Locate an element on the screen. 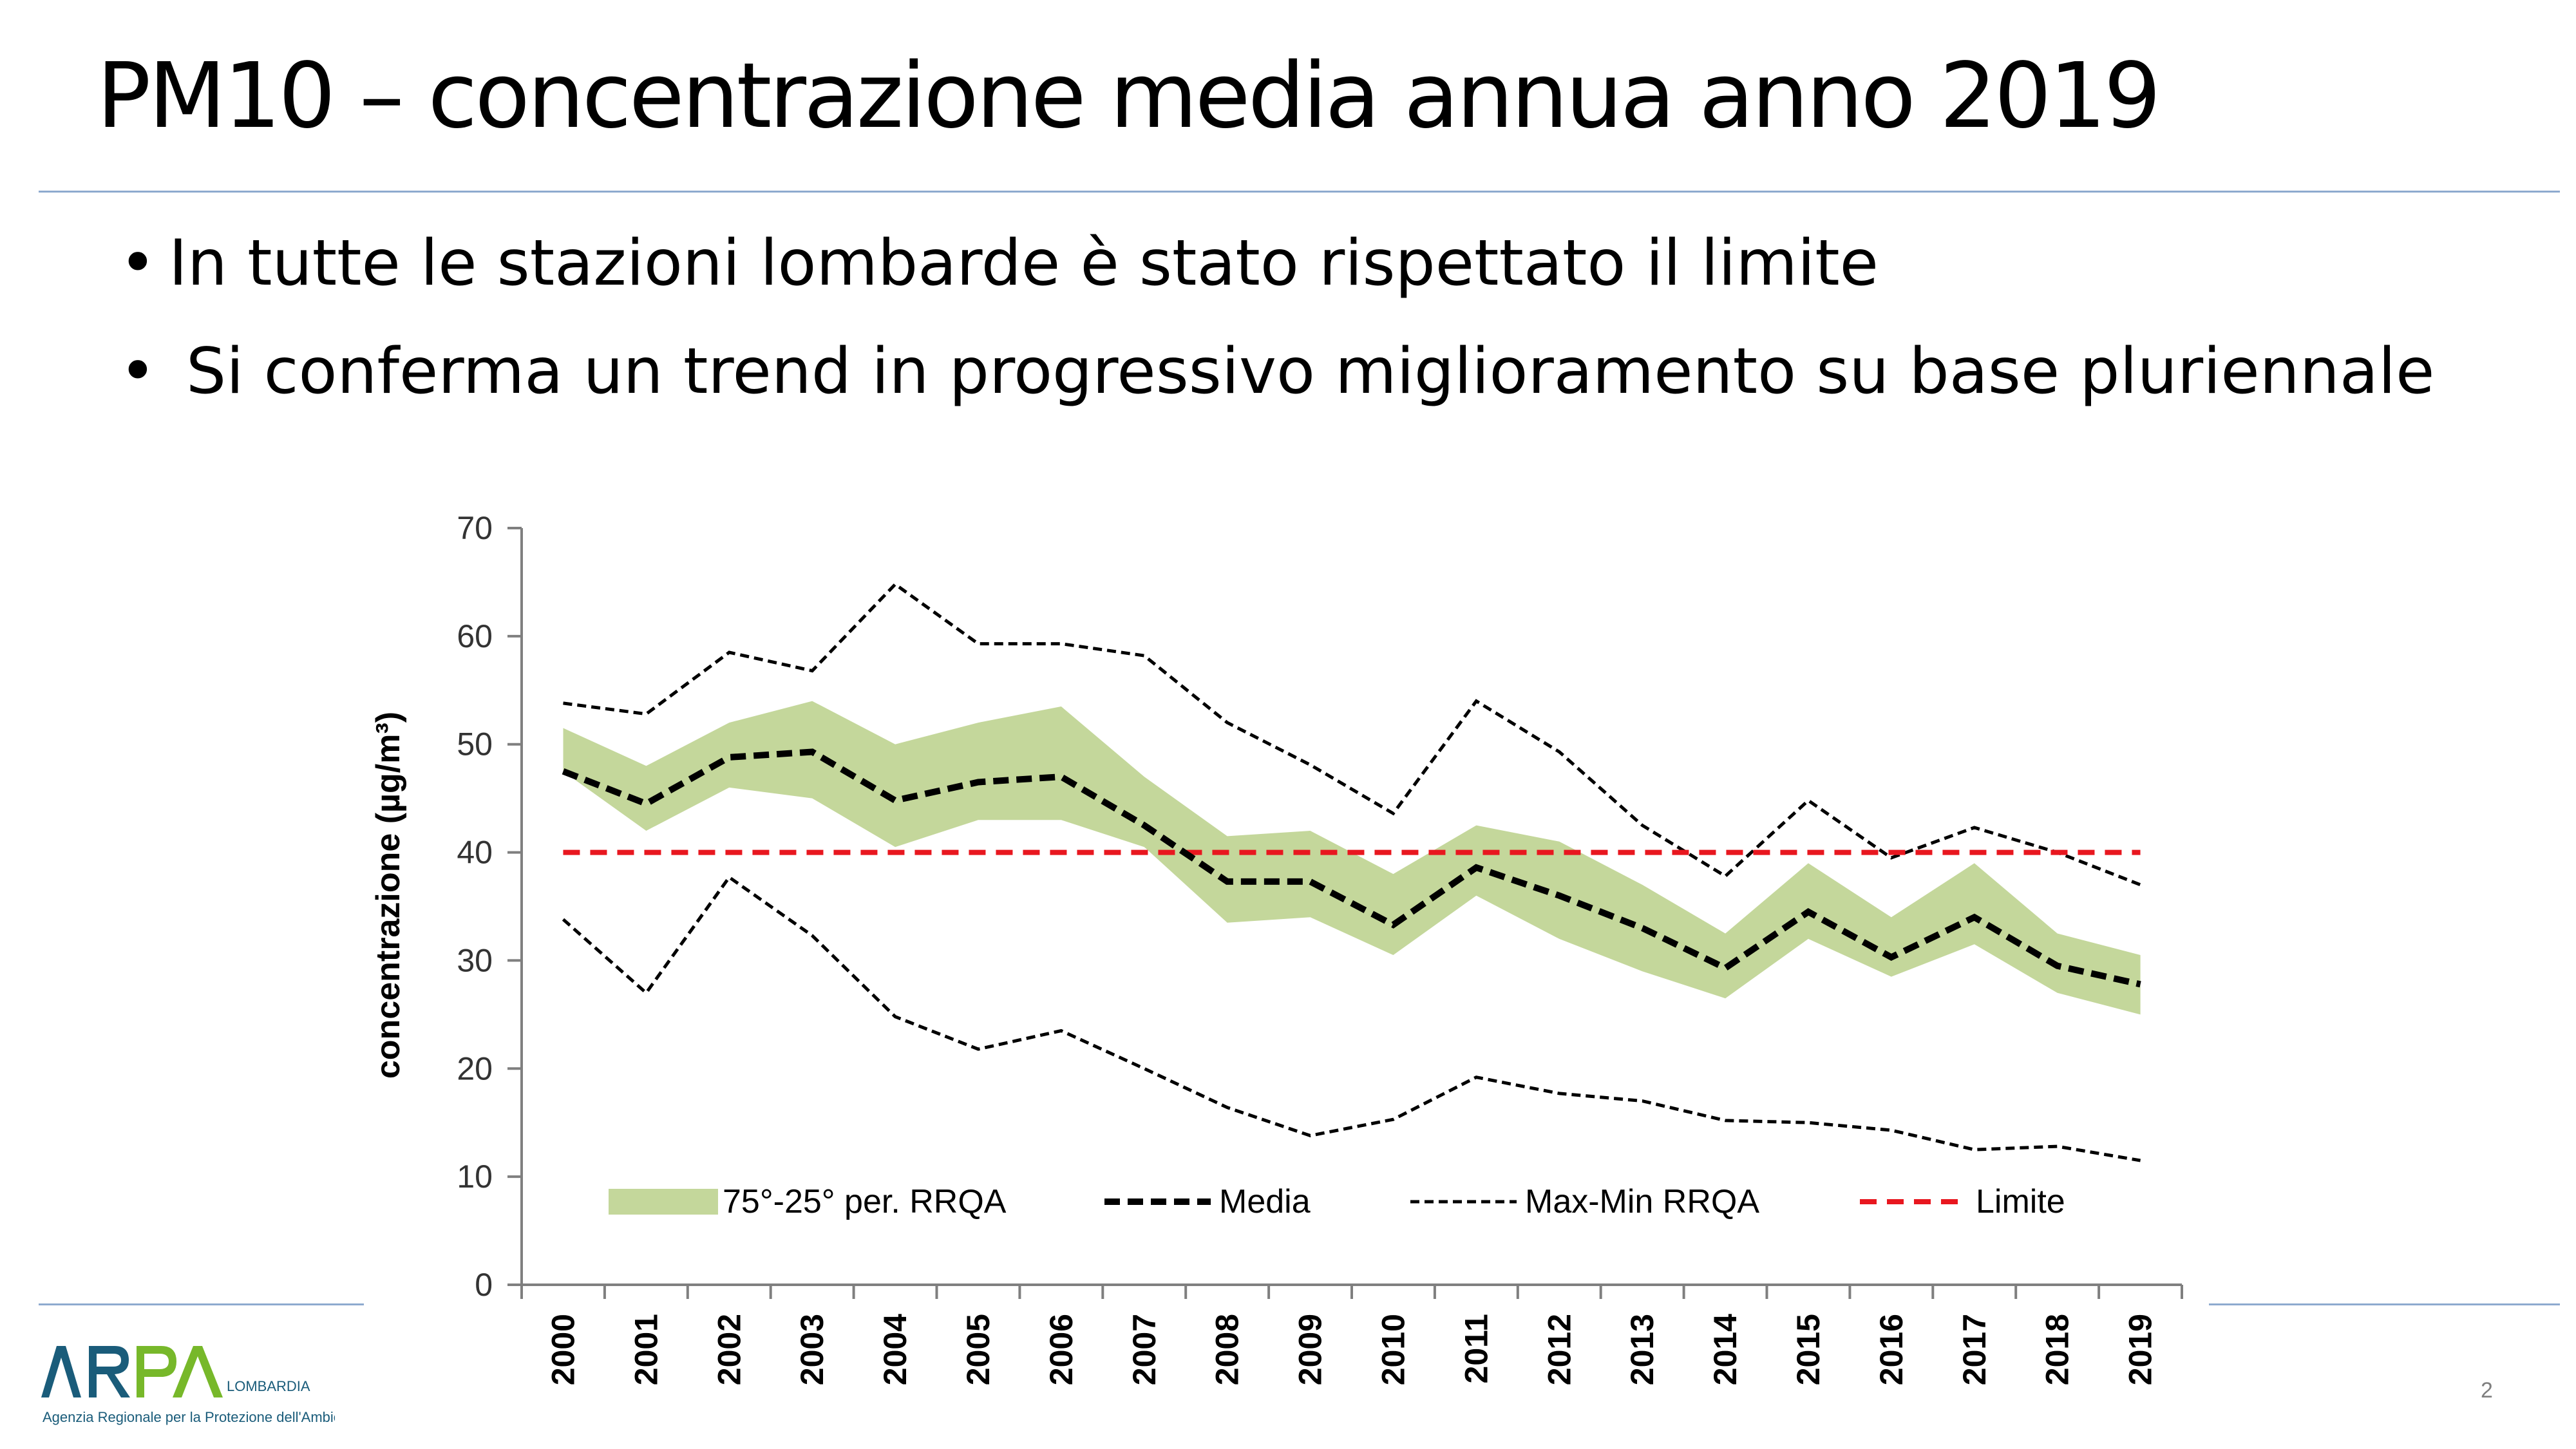 Image resolution: width=2576 pixels, height=1449 pixels. legend-swatch-band is located at coordinates (663, 1202).